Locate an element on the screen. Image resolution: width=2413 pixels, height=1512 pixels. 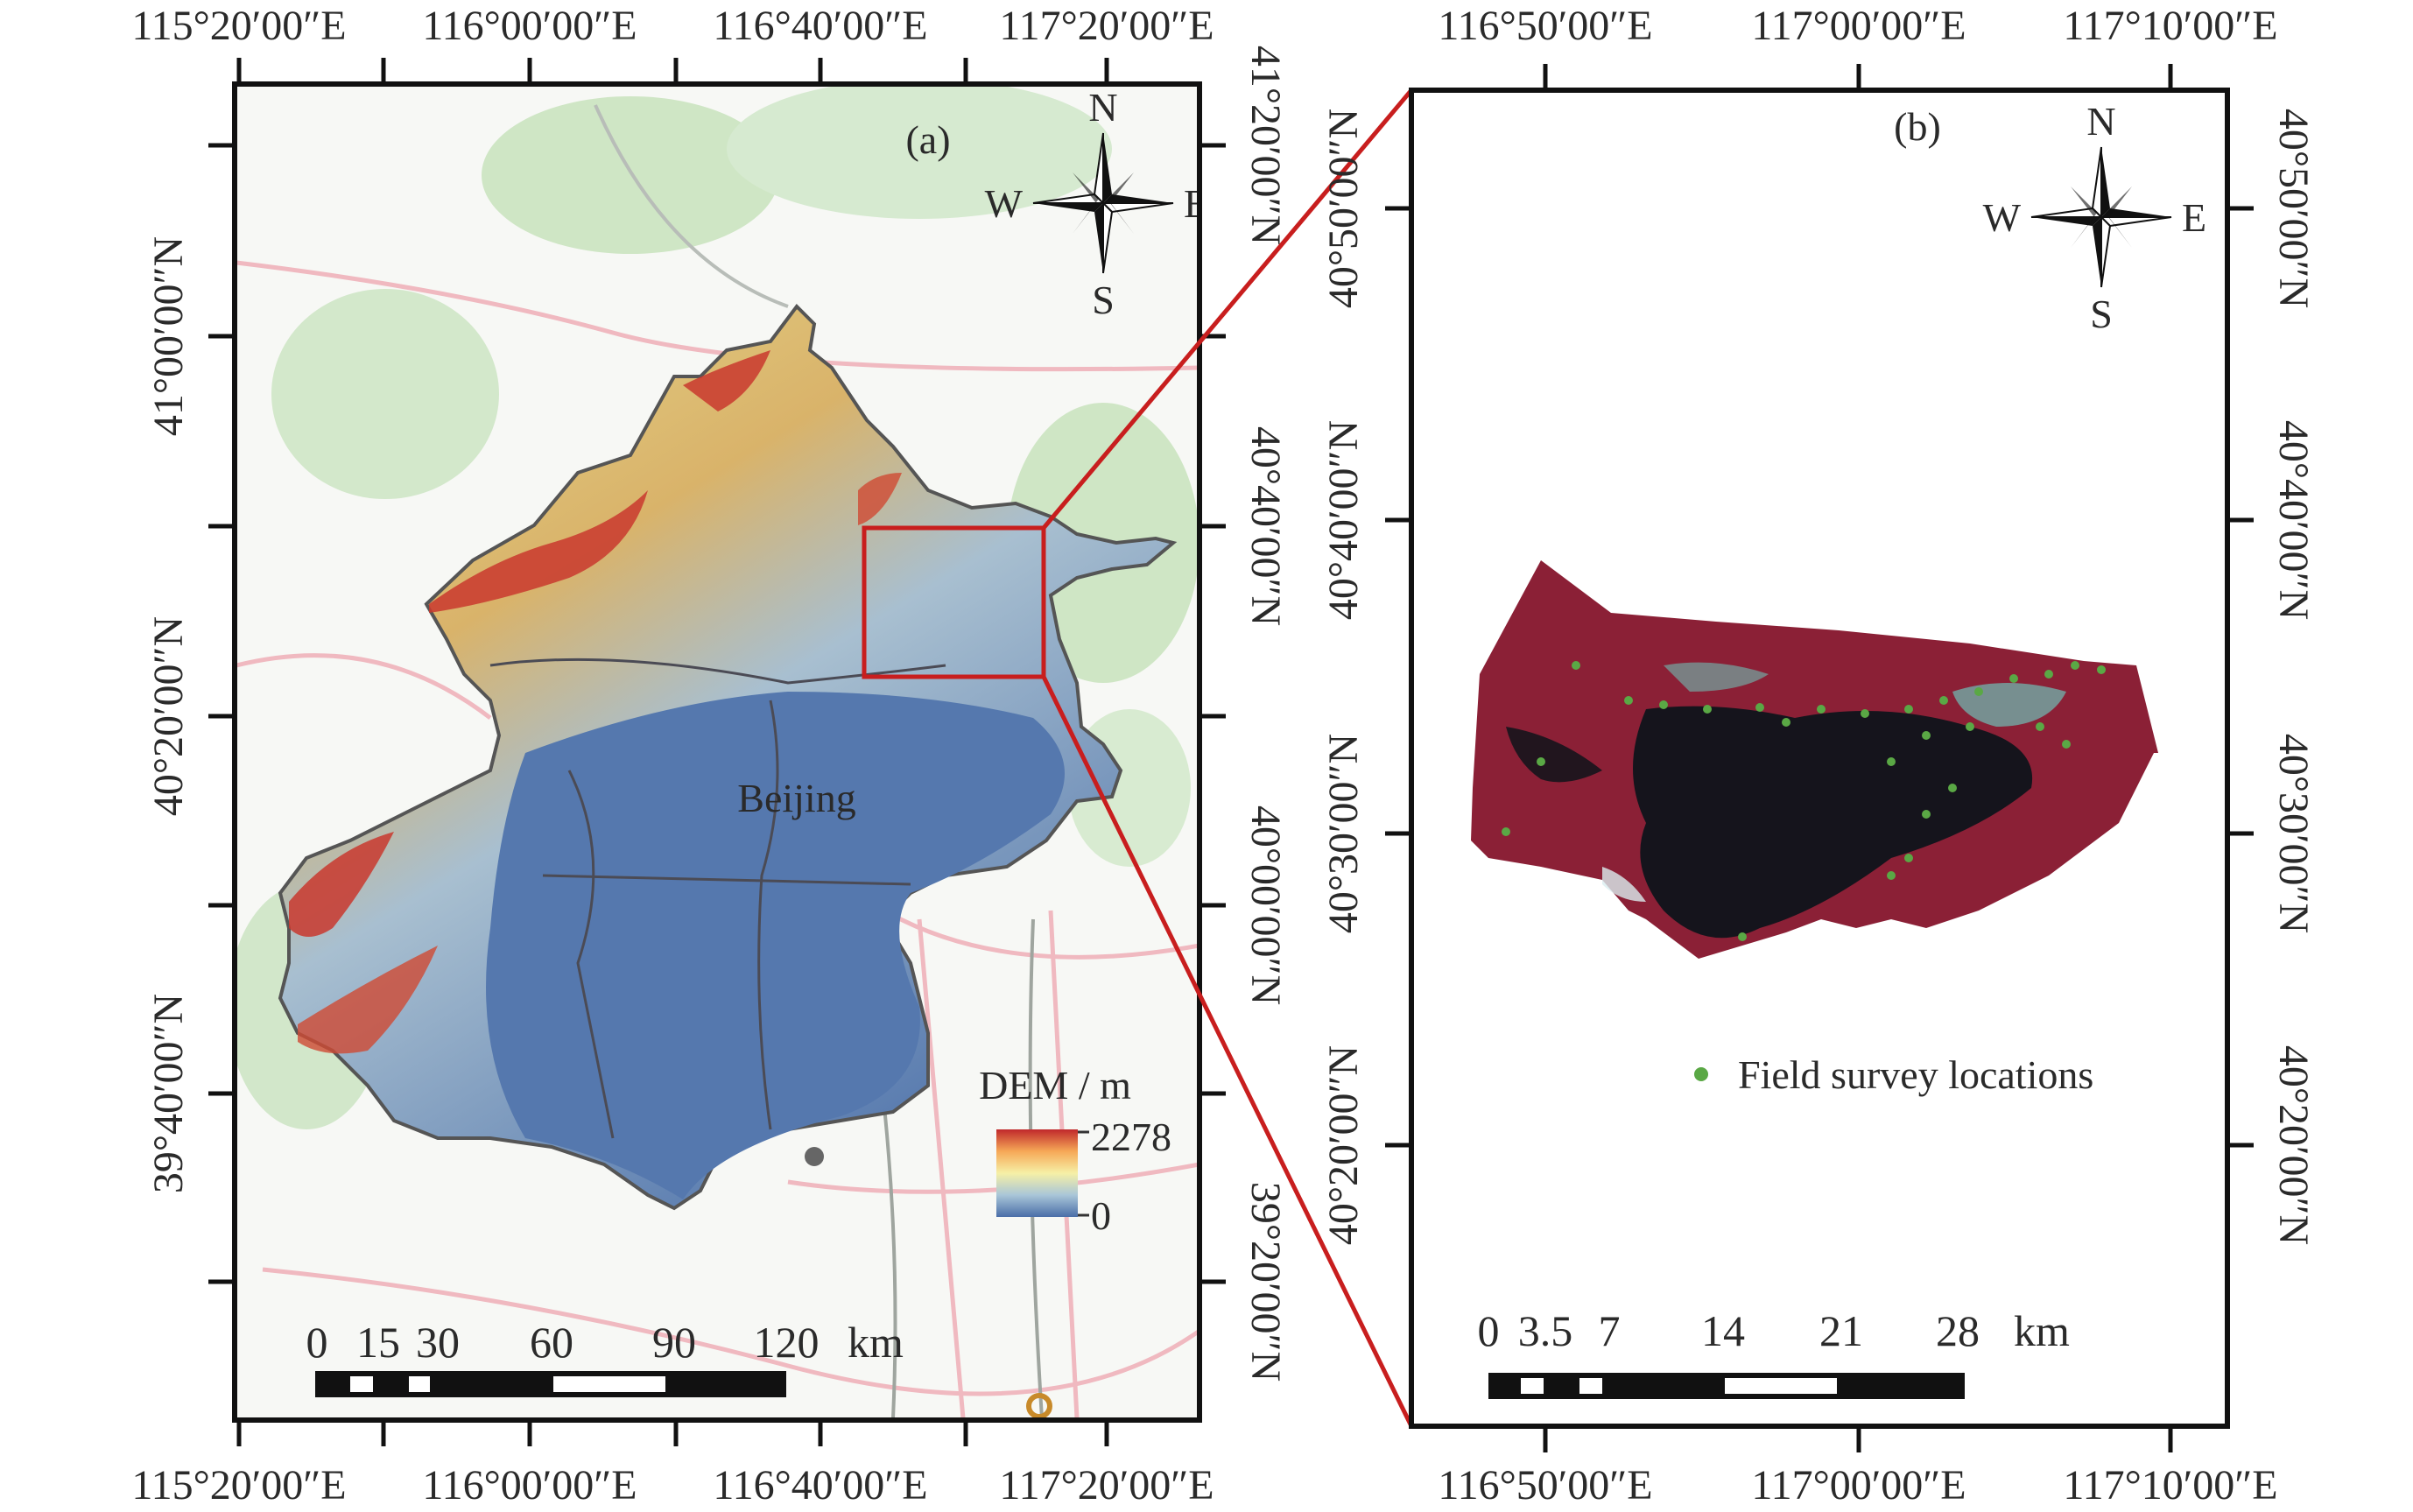
scale-bar-a: 0 15 30 60 90 120 km is located at coordinates (605, 1357).